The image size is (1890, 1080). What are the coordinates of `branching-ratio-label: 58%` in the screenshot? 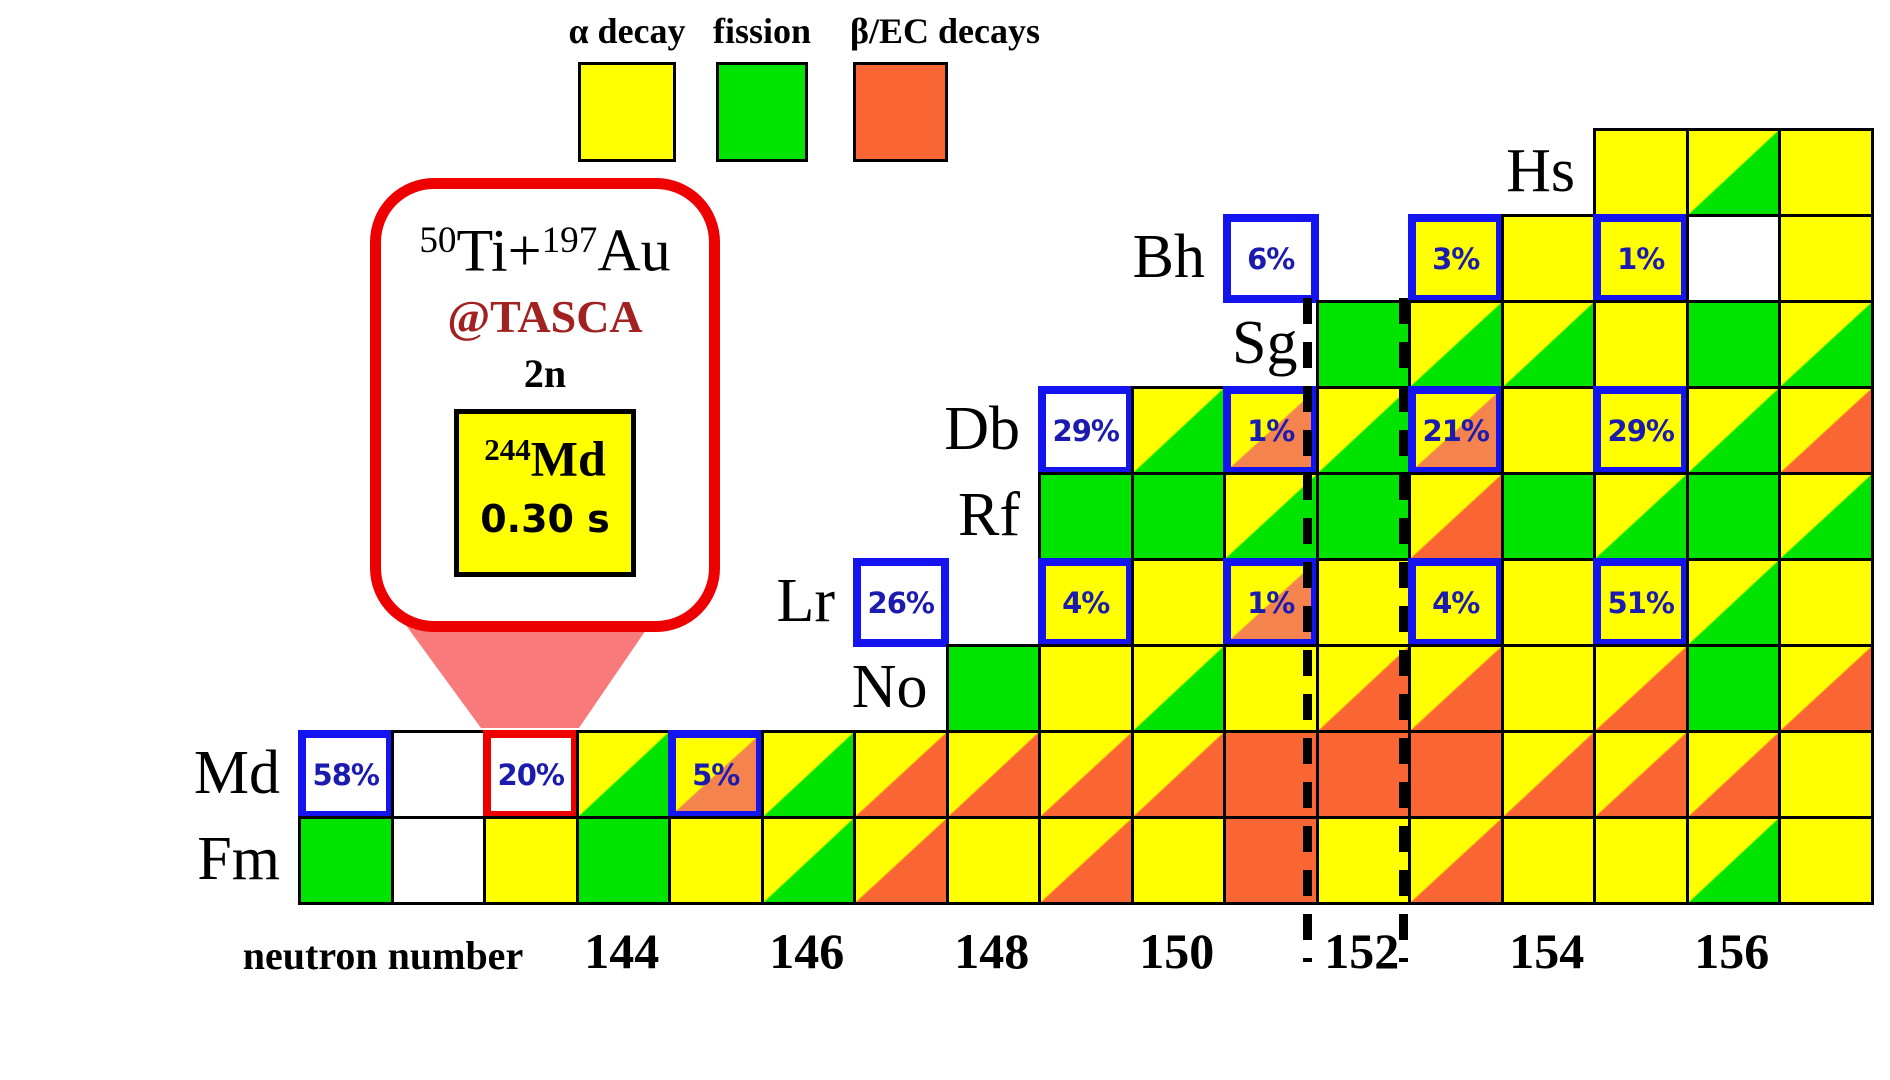 It's located at (346, 774).